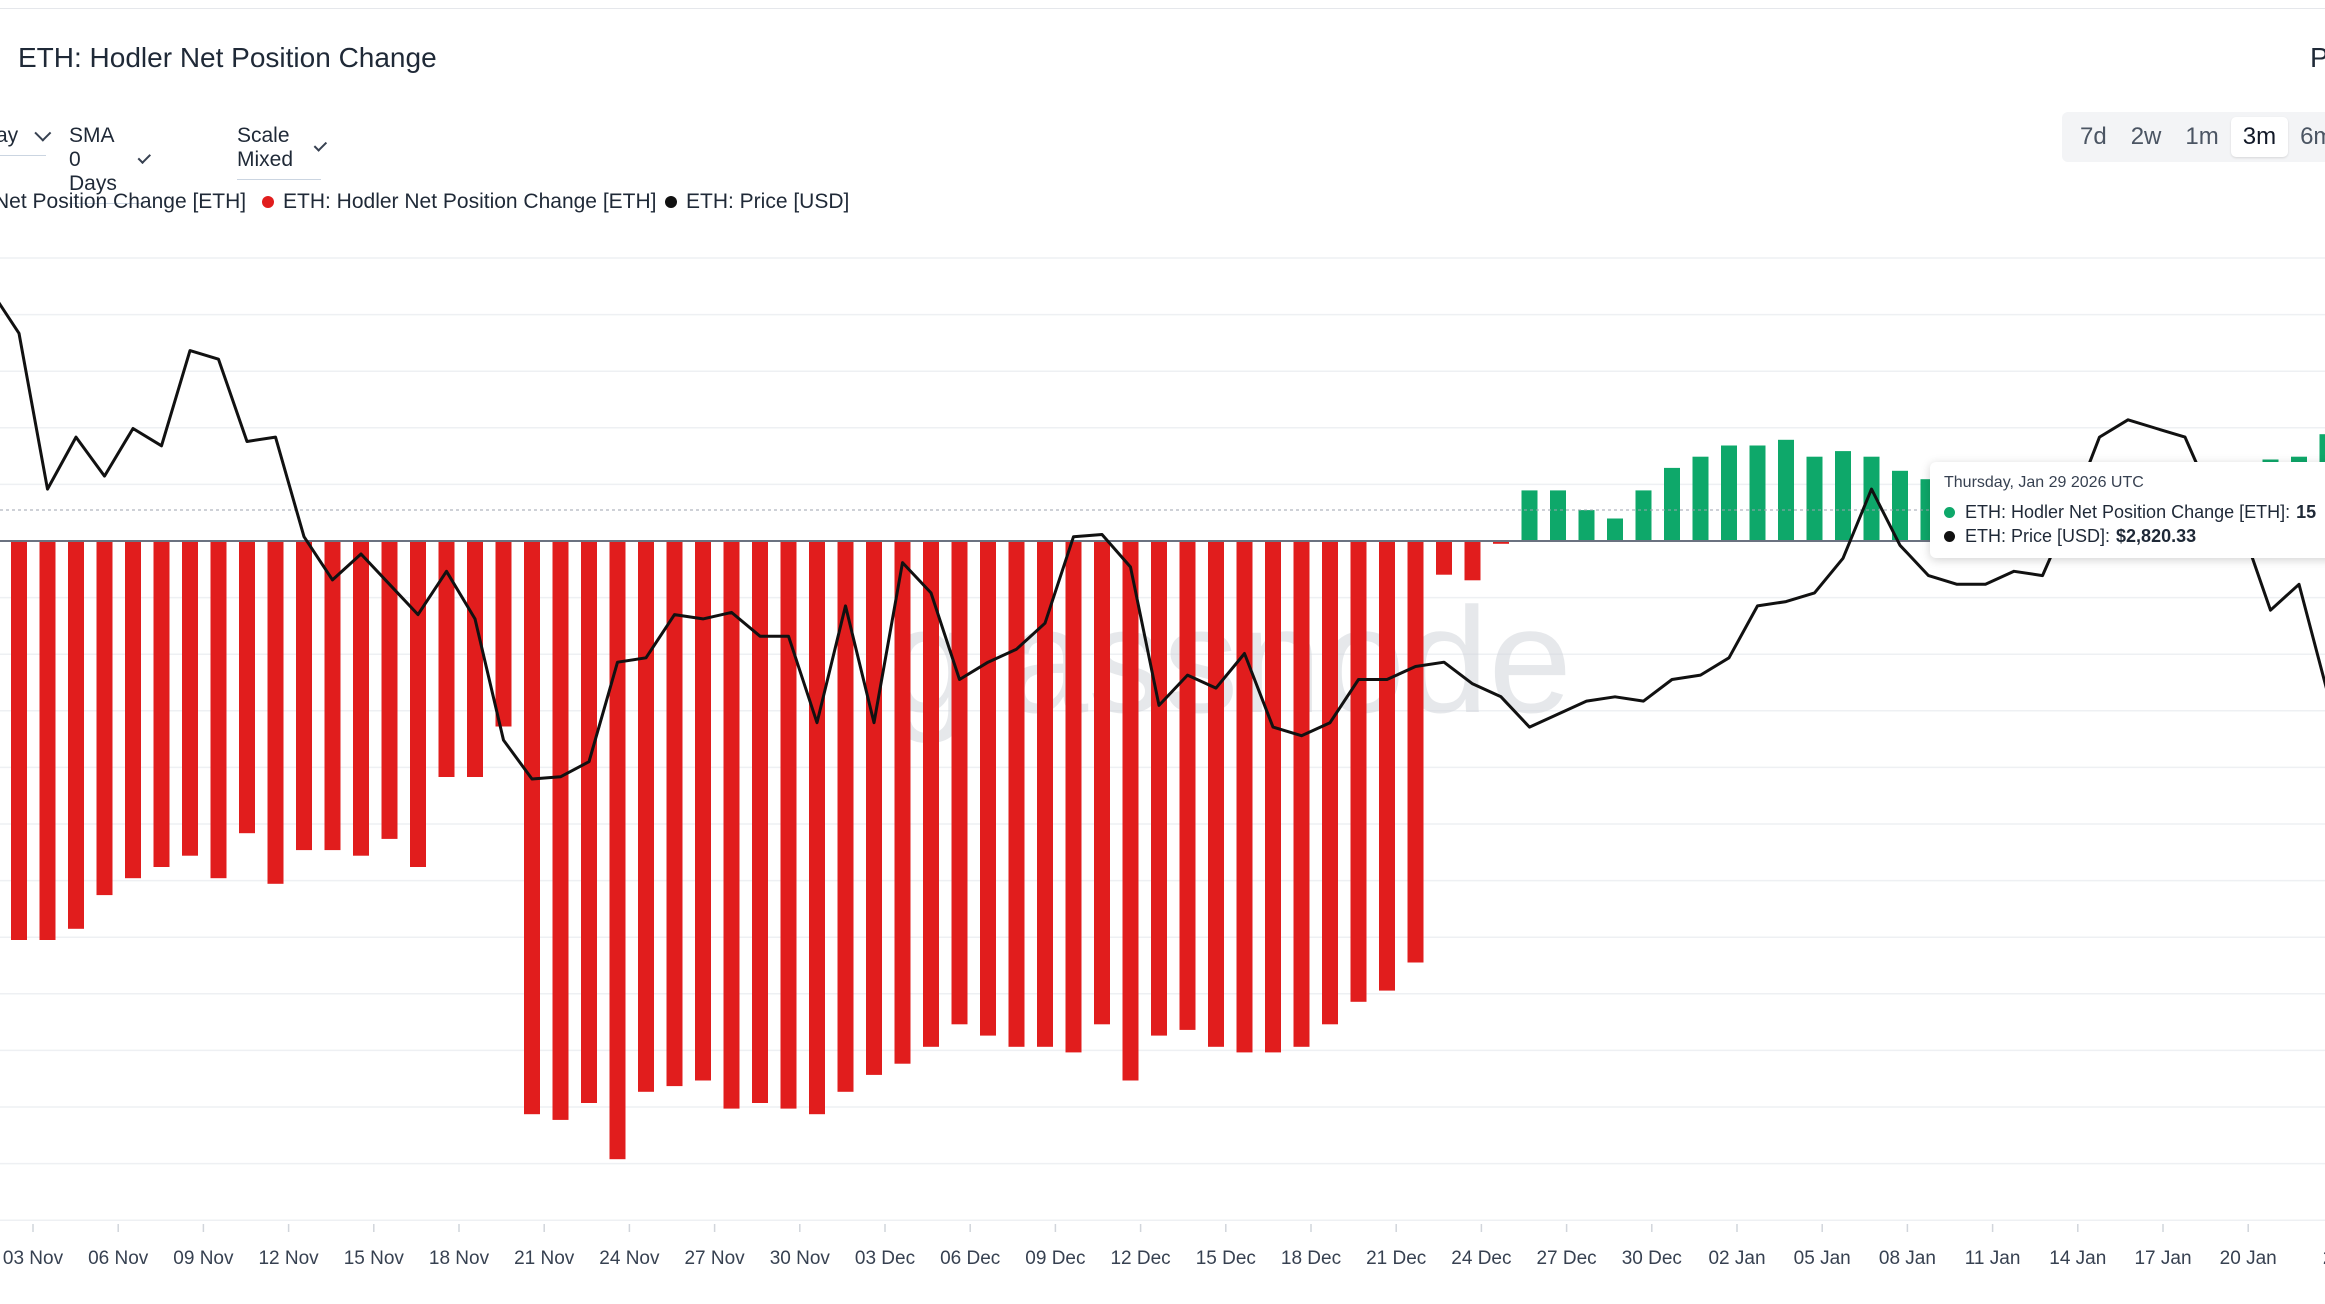  What do you see at coordinates (118, 1258) in the screenshot?
I see `x-tick-label: 06 Nov` at bounding box center [118, 1258].